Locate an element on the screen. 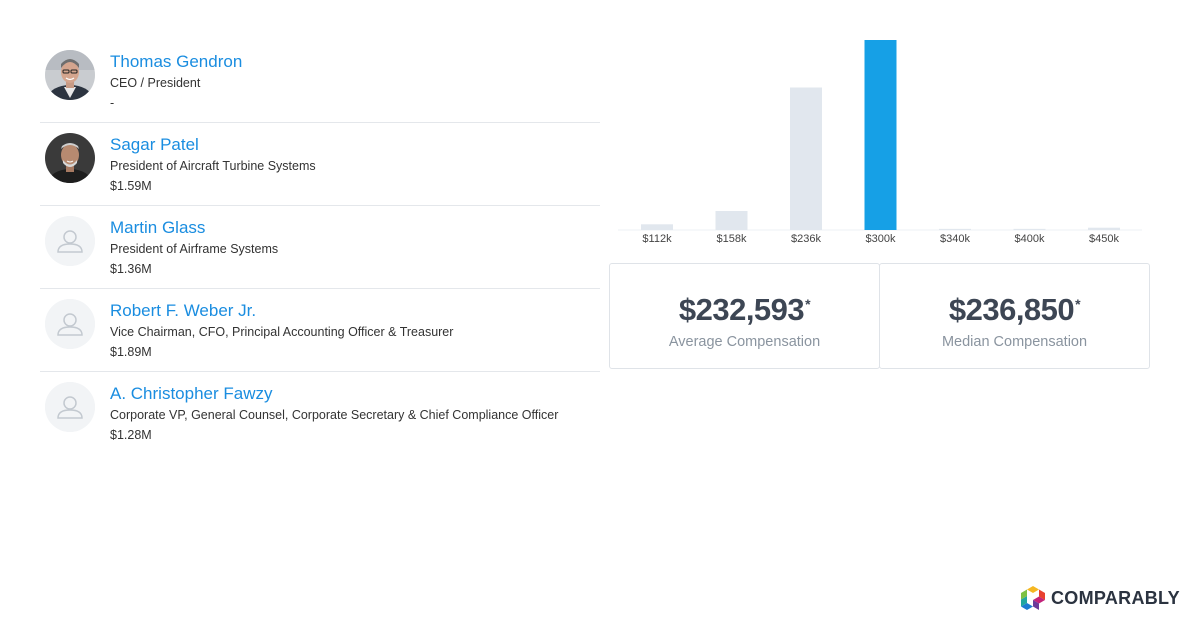 This screenshot has width=1200, height=630. person-name-link: A. Christopher Fawzy is located at coordinates (191, 393).